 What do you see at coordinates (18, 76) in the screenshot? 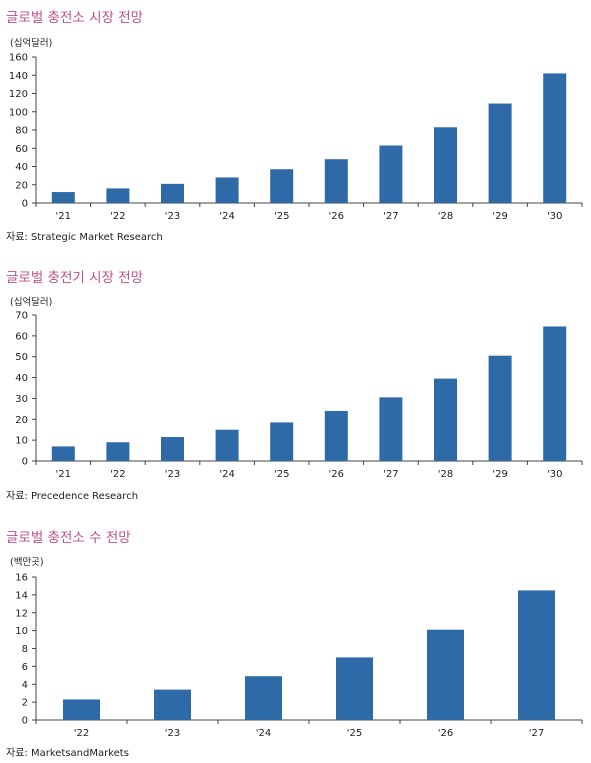
I see `y-tick-label: 140` at bounding box center [18, 76].